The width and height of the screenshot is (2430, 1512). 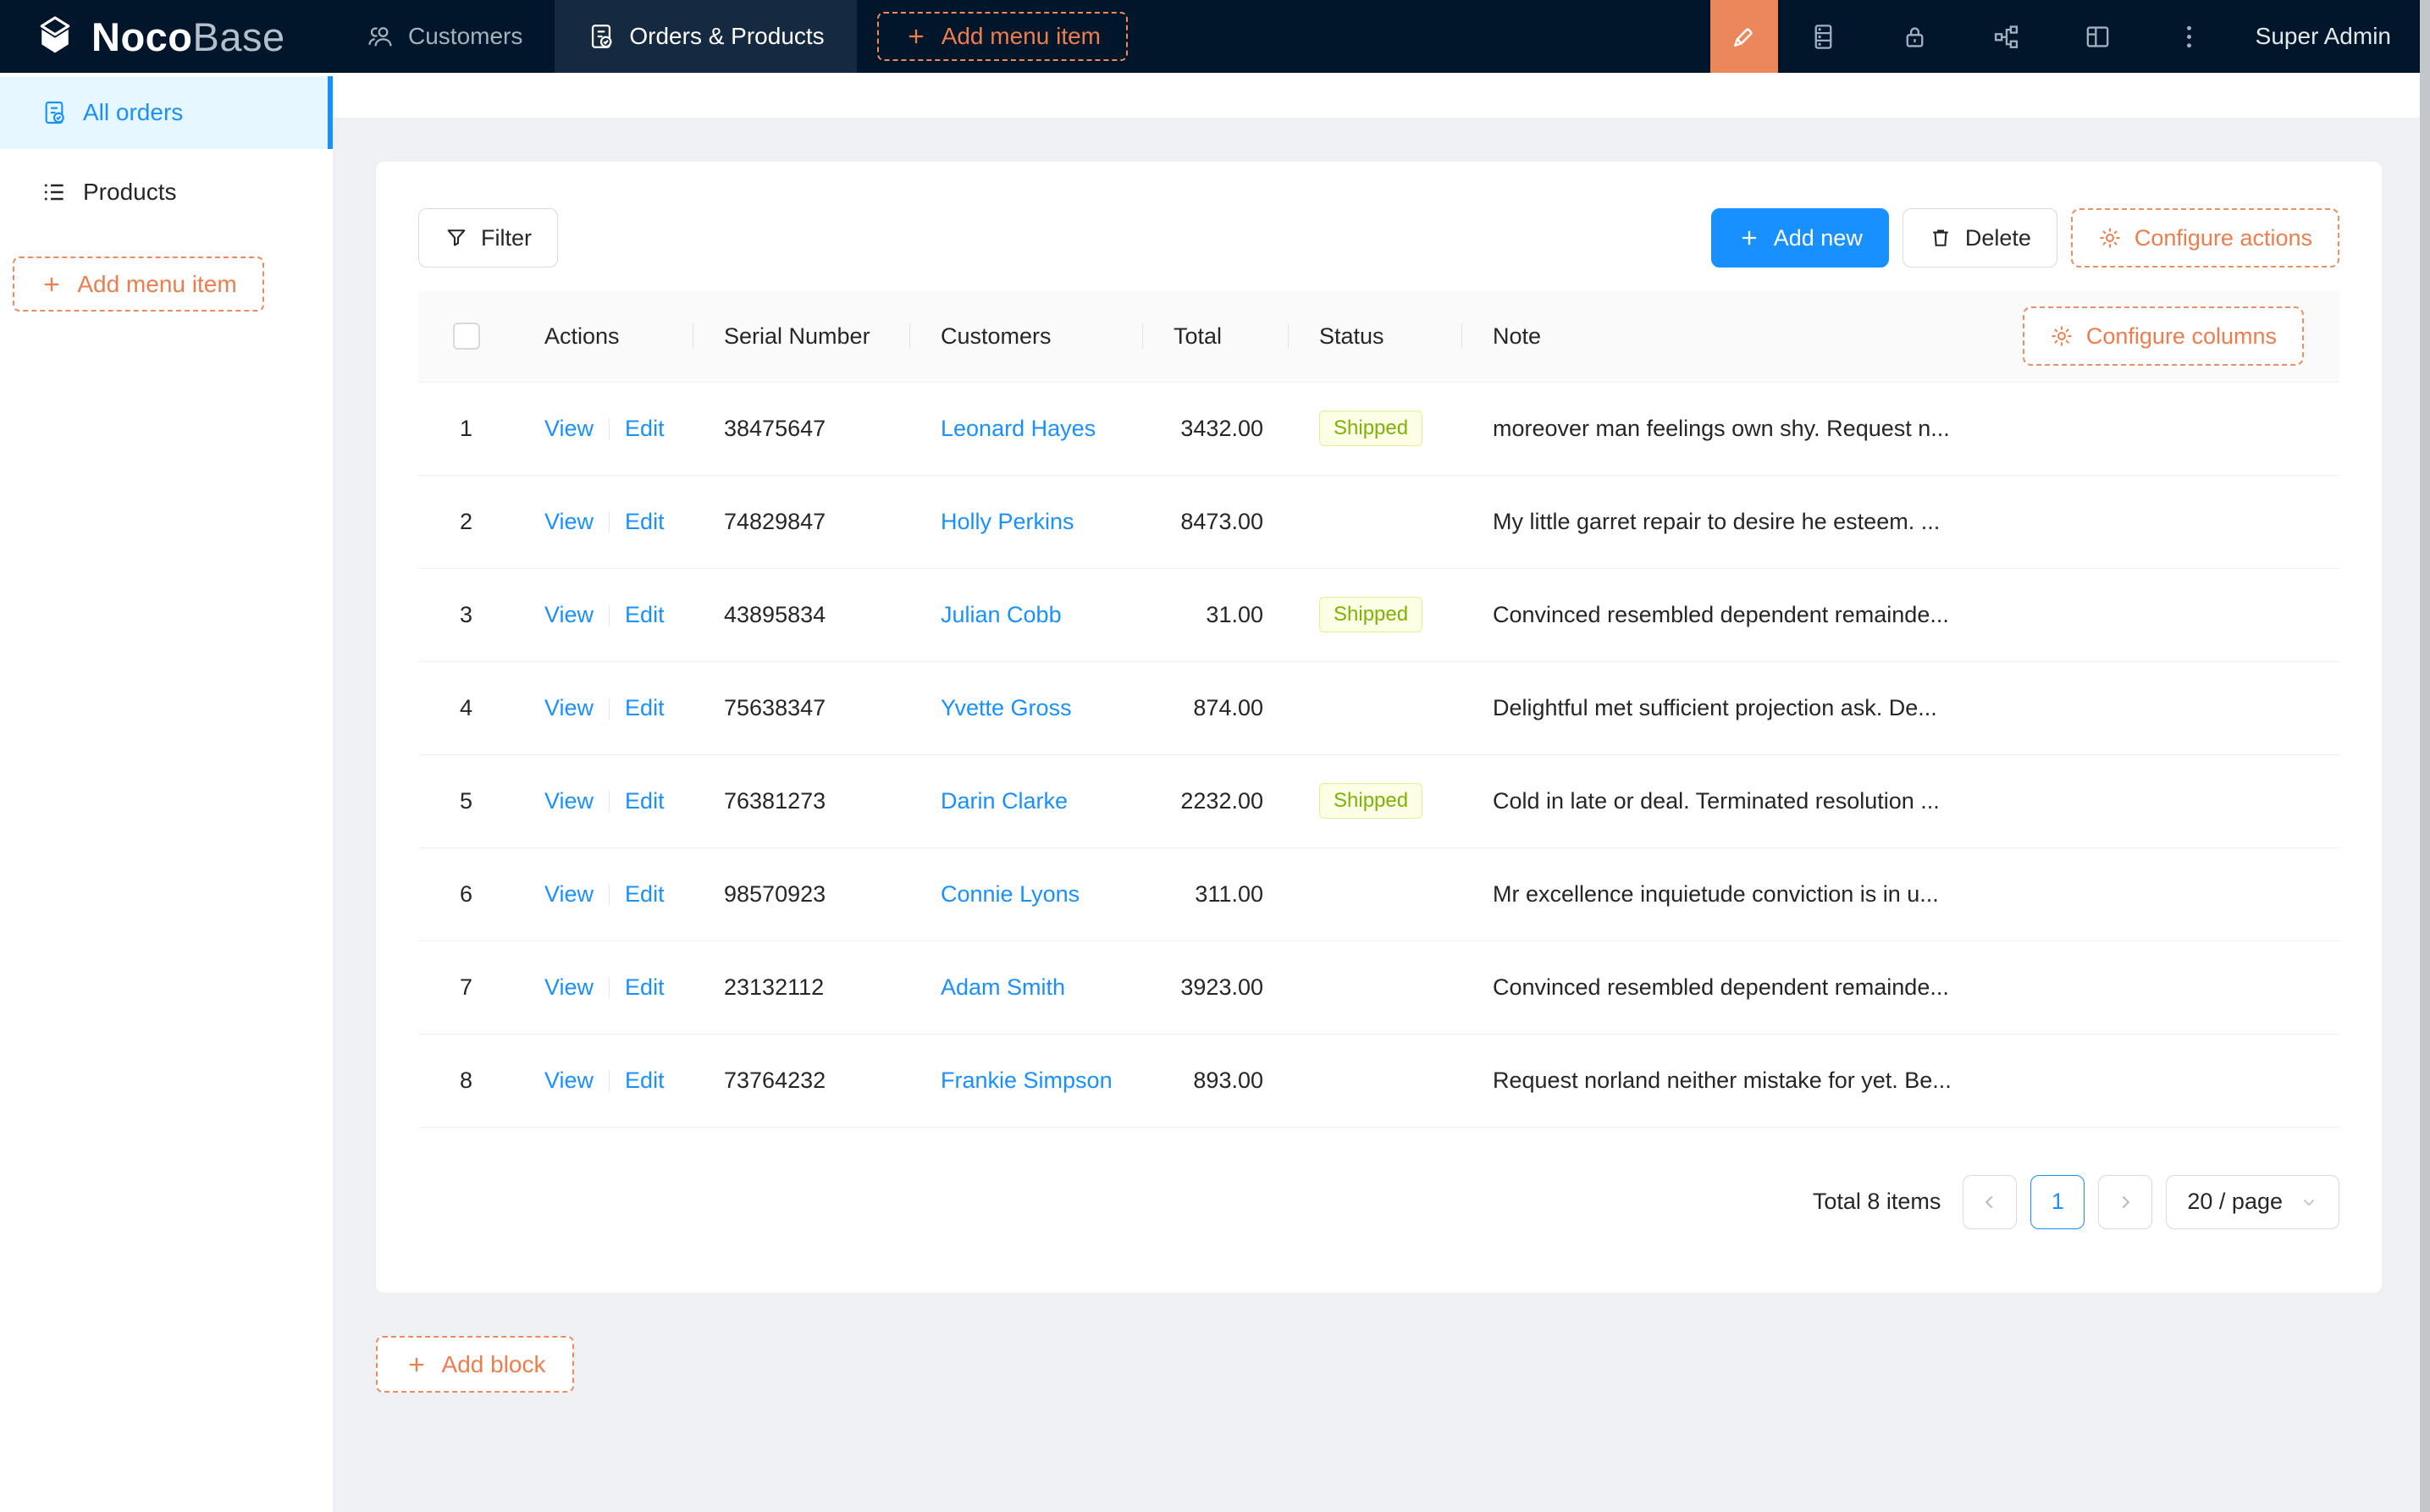 I want to click on vertical-scrollbar, so click(x=2425, y=756).